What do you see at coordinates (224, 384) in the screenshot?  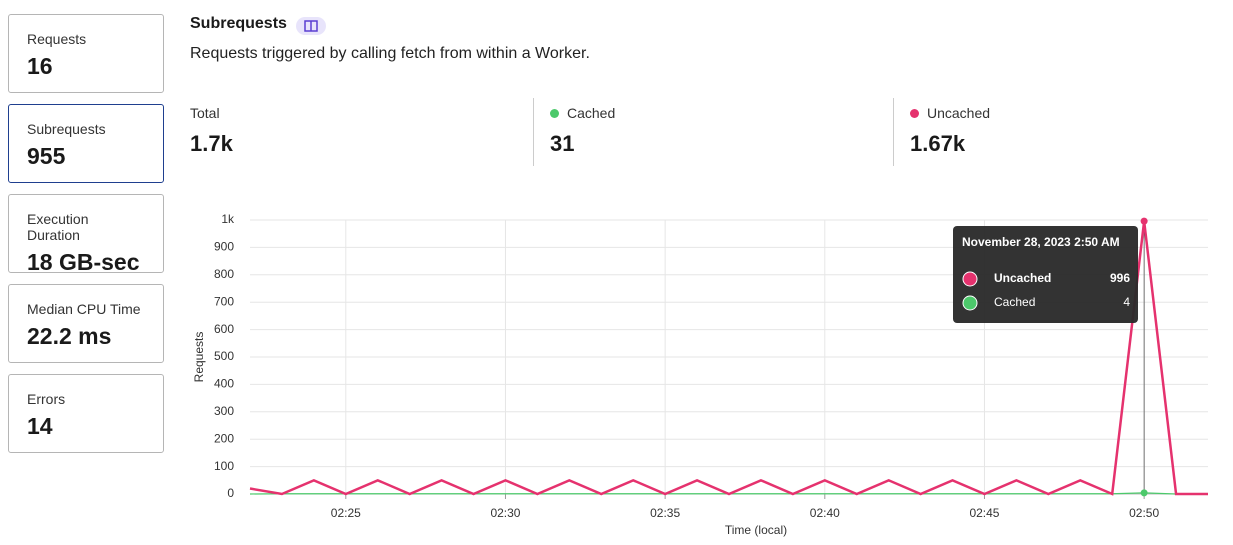 I see `y-tick-label: 400` at bounding box center [224, 384].